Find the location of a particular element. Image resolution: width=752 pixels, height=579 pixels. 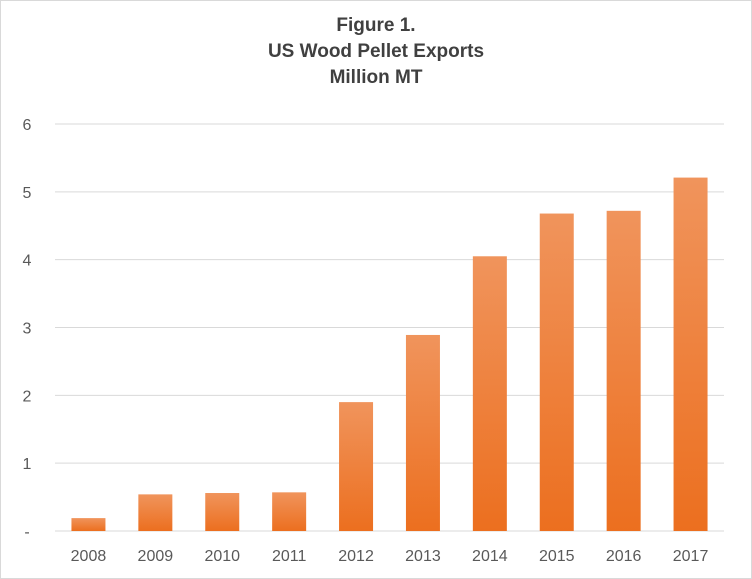

bar-2009 is located at coordinates (155, 512).